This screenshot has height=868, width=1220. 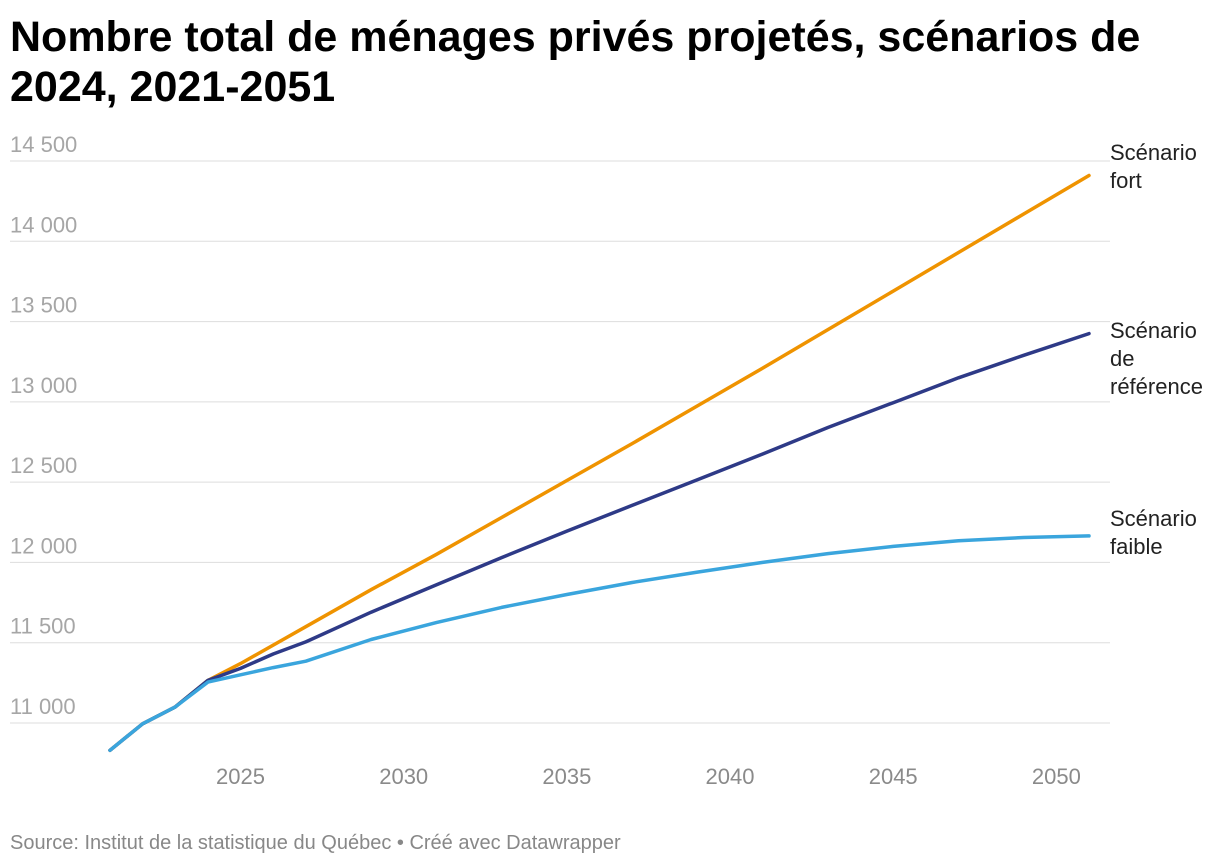 I want to click on x-tick-label: 2035, so click(x=566, y=776).